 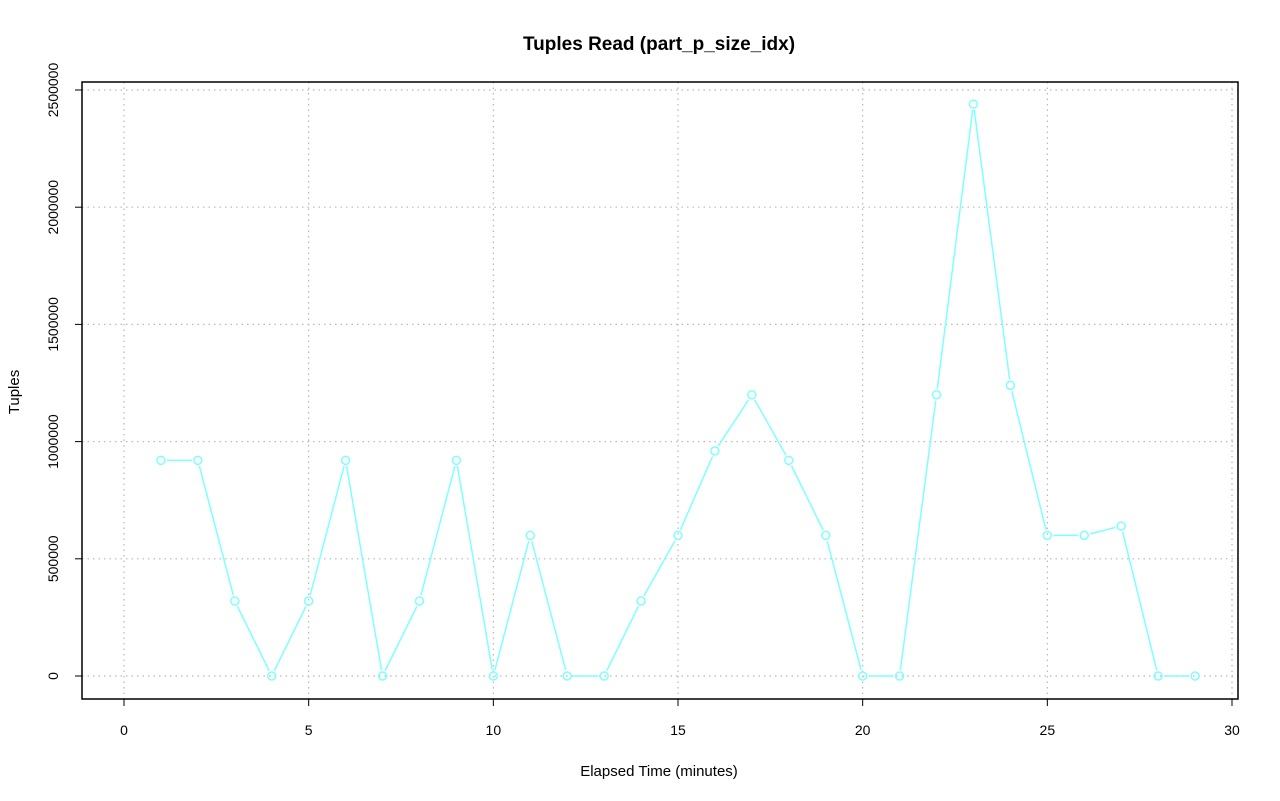 I want to click on chart-title: Tuples Read (part_p_size_idx), so click(x=659, y=44).